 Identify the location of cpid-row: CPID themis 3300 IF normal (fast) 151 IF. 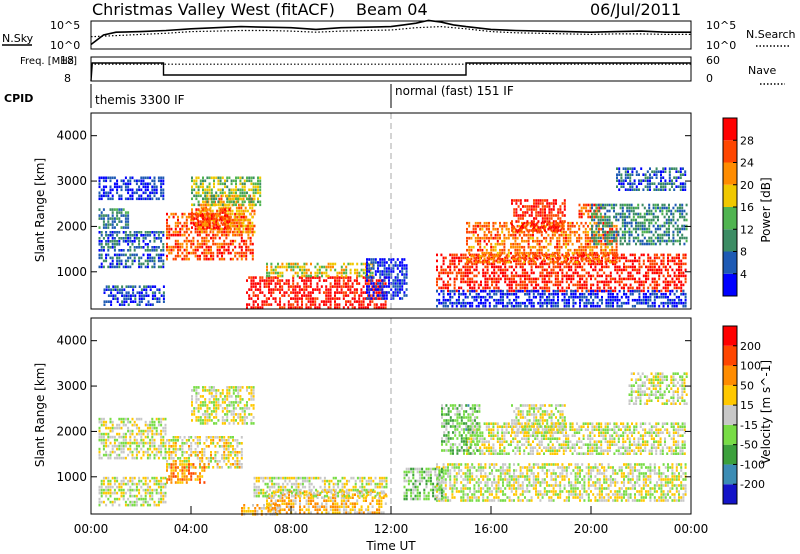
(259, 96).